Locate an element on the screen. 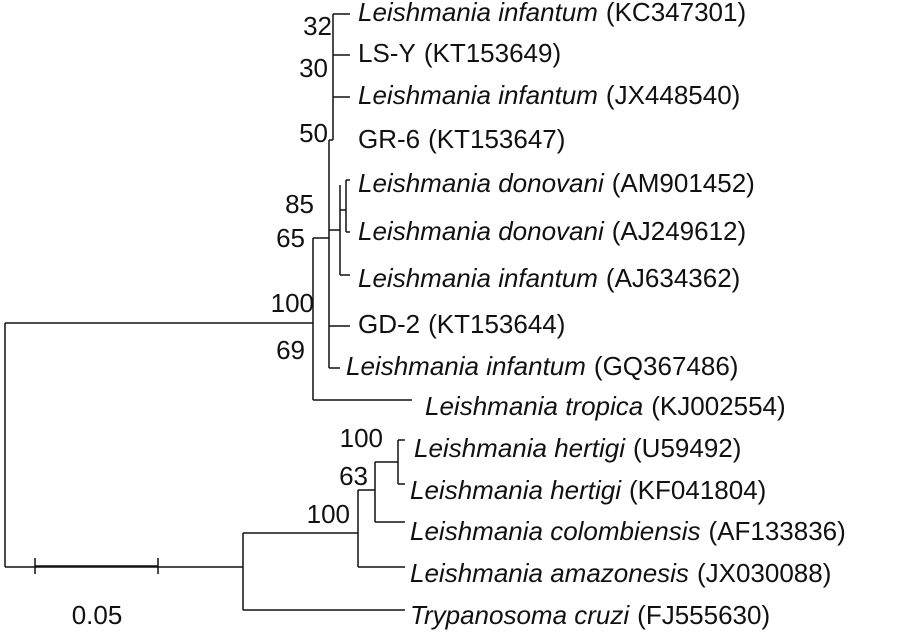 The height and width of the screenshot is (635, 921). accession: (KT153649) is located at coordinates (492, 53).